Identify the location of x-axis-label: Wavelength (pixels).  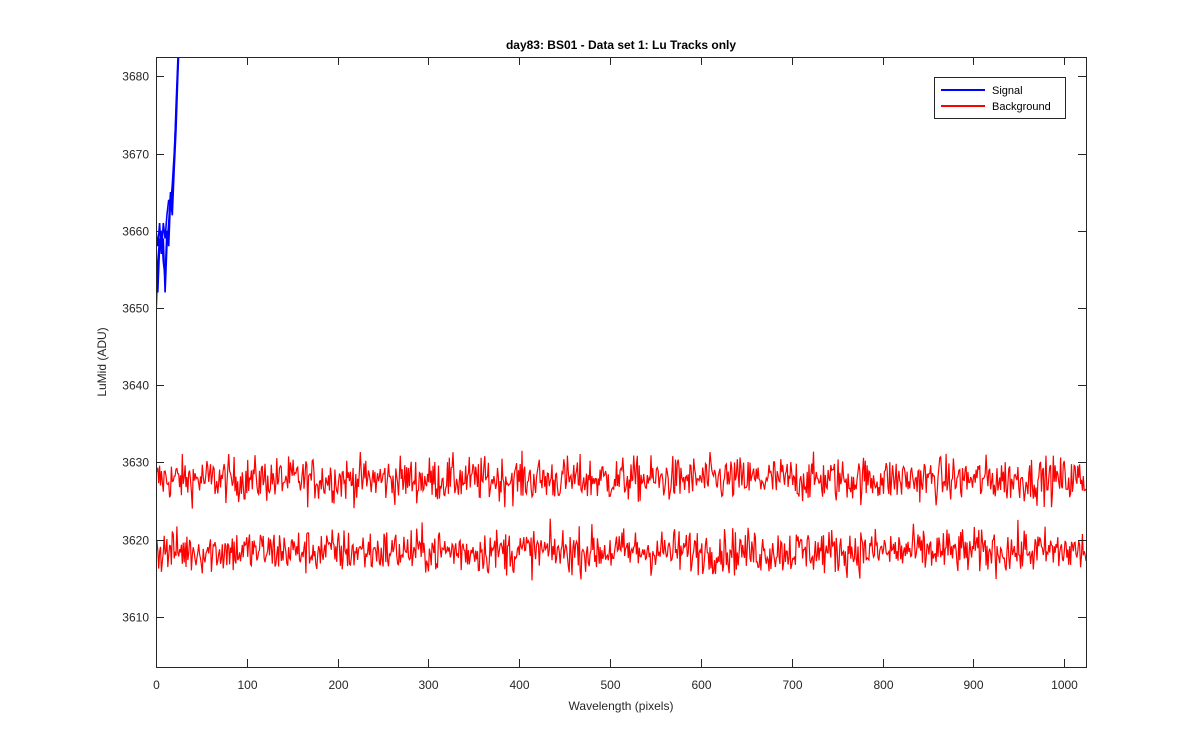
(621, 706).